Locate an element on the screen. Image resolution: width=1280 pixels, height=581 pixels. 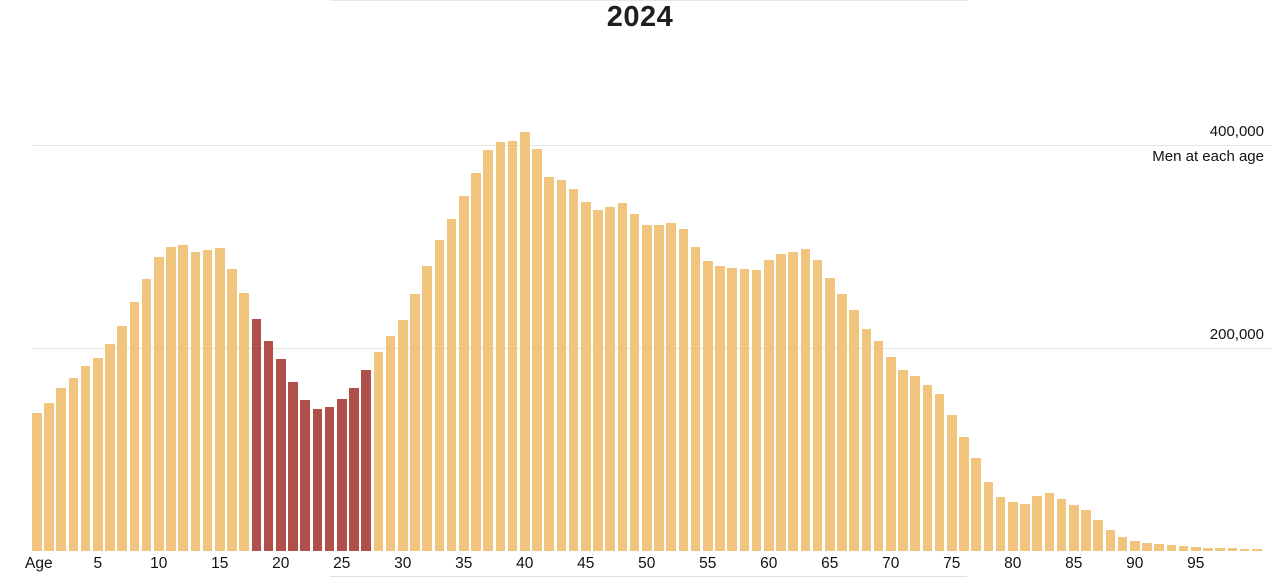
y-tick-label-400000: 400,000 is located at coordinates (1236, 131).